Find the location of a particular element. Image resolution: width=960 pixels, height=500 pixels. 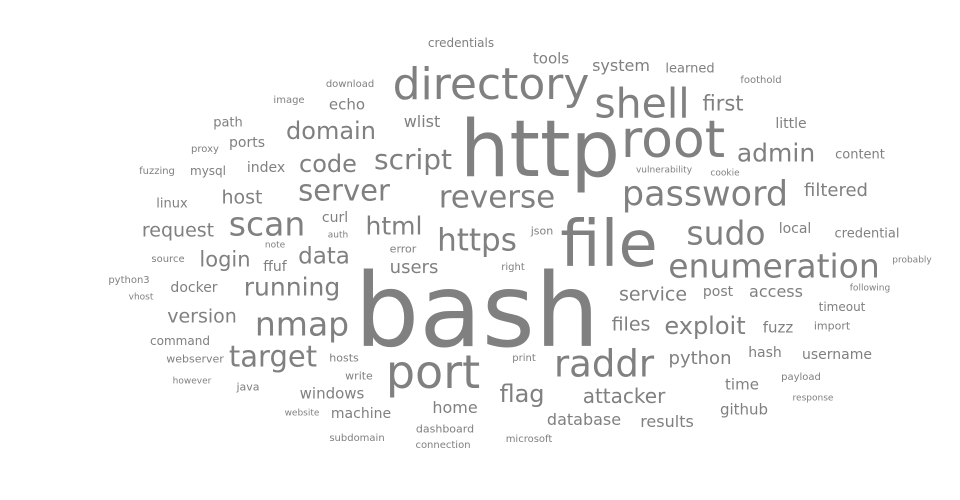

word-credential: credential is located at coordinates (867, 234).